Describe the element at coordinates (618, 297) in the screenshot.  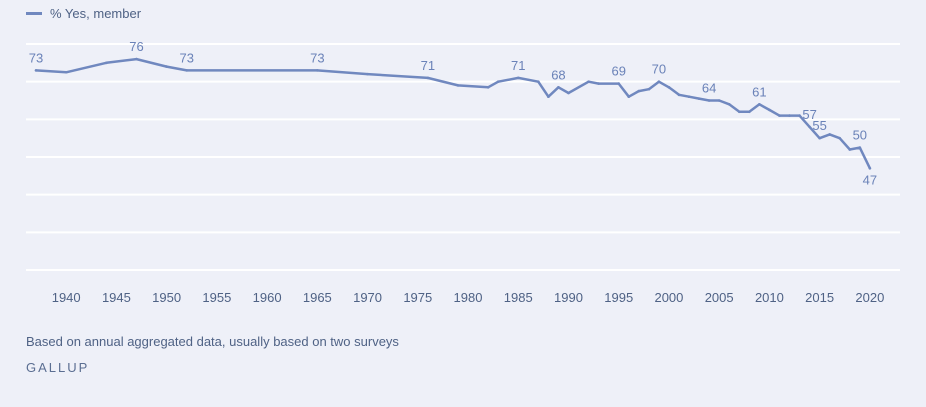
I see `x-tick-label-1995: 1995` at that location.